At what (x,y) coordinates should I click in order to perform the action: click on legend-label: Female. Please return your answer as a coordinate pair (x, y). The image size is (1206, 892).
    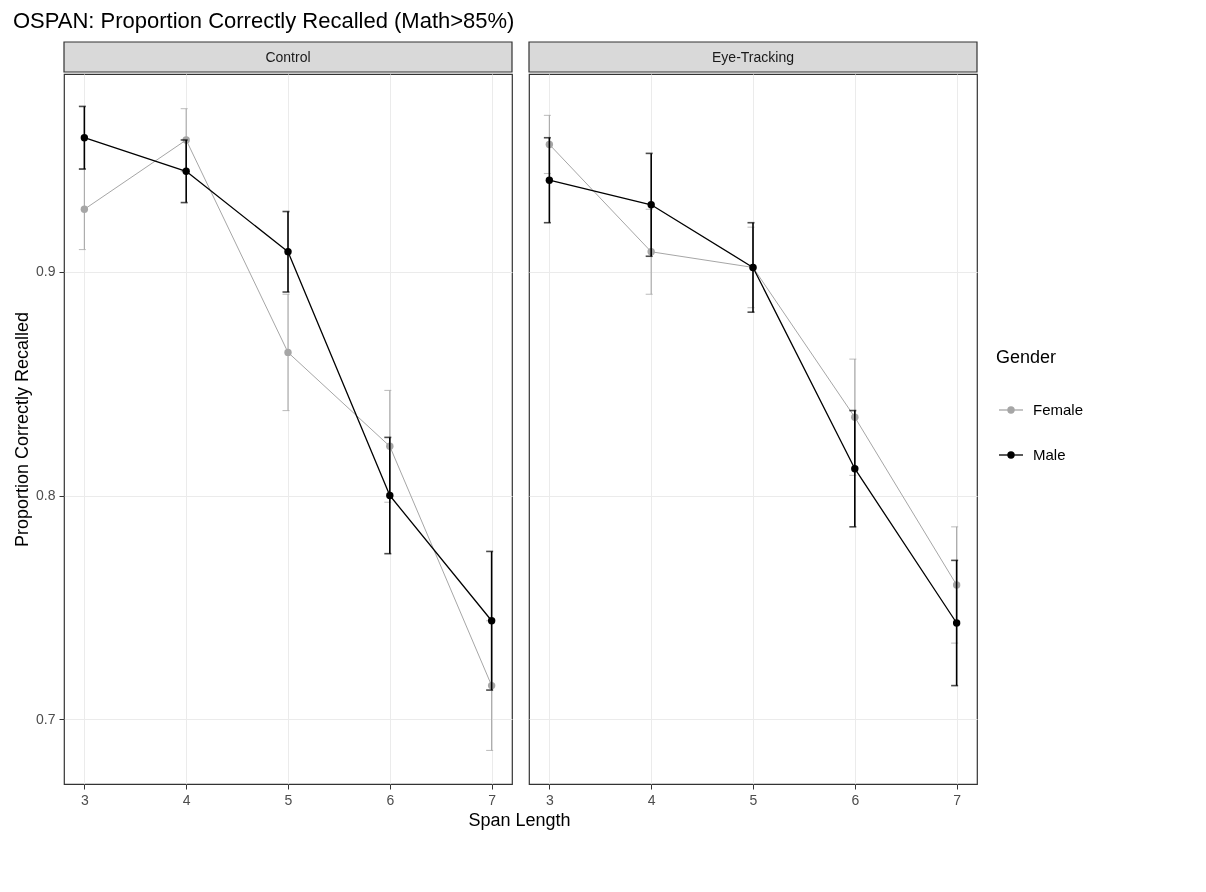
    Looking at the image, I should click on (1058, 409).